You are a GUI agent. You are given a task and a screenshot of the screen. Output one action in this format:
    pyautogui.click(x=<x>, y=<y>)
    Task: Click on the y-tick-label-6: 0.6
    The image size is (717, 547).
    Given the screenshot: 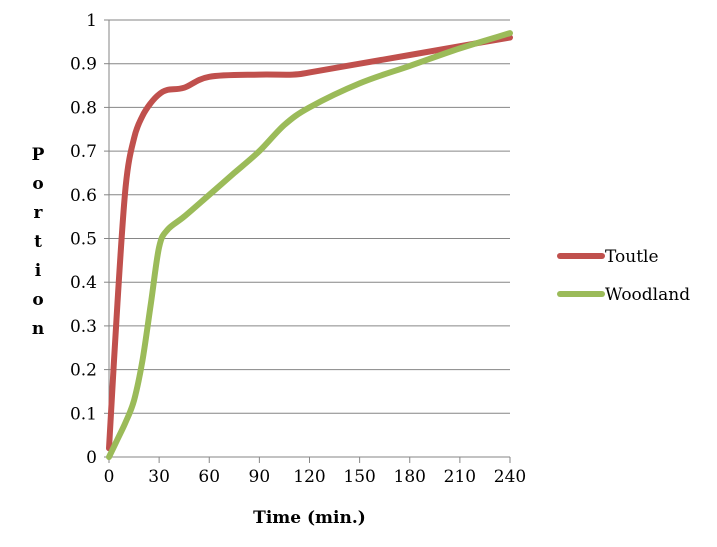 What is the action you would take?
    pyautogui.click(x=83, y=196)
    